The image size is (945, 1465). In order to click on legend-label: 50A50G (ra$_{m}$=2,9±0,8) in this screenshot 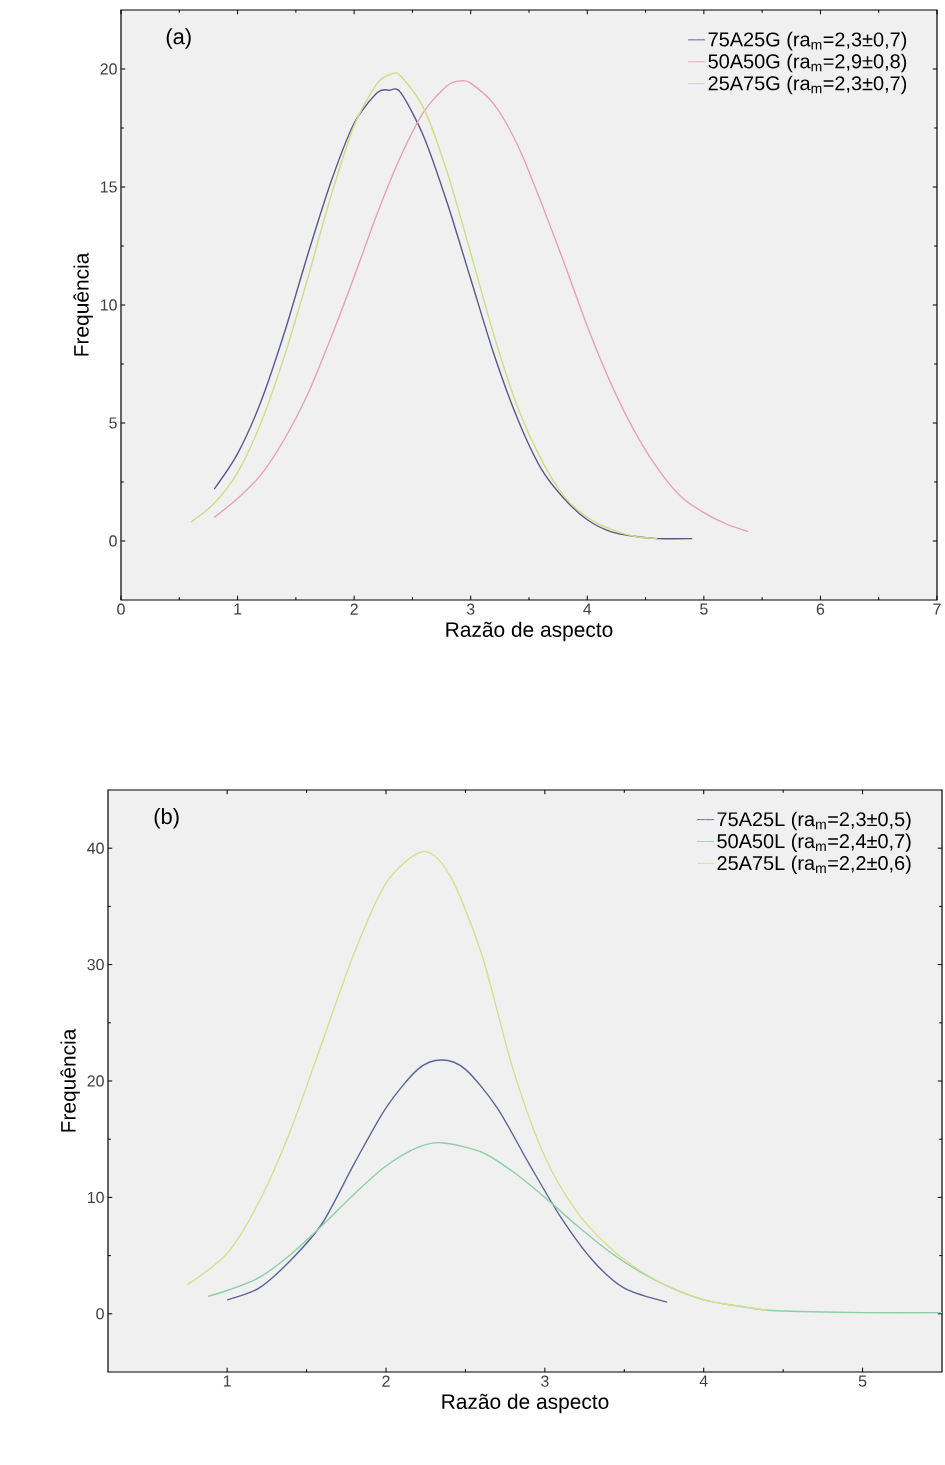, I will do `click(807, 63)`.